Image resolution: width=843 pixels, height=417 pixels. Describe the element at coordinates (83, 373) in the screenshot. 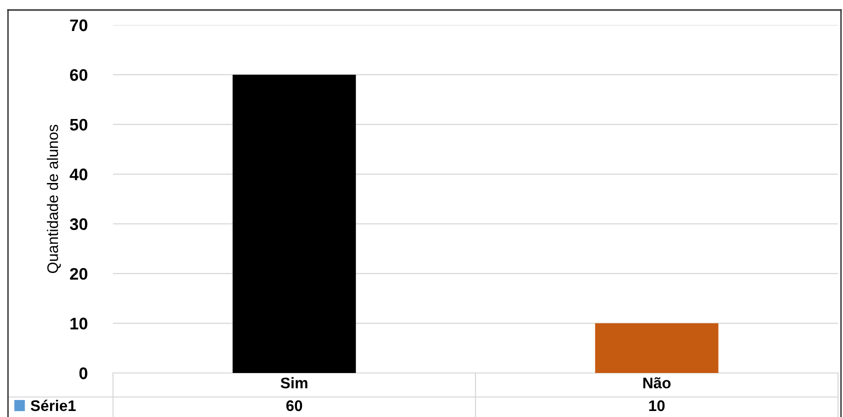

I see `y-tick-label: 0` at that location.